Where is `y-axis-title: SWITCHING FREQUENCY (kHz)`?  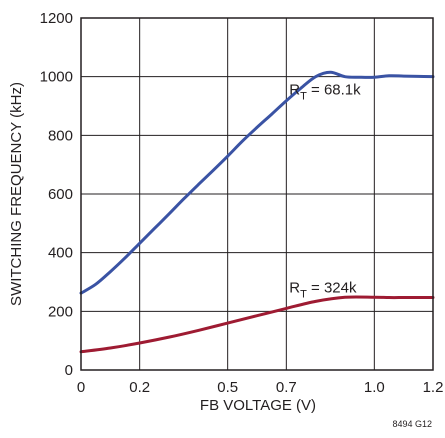
y-axis-title: SWITCHING FREQUENCY (kHz) is located at coordinates (16, 194).